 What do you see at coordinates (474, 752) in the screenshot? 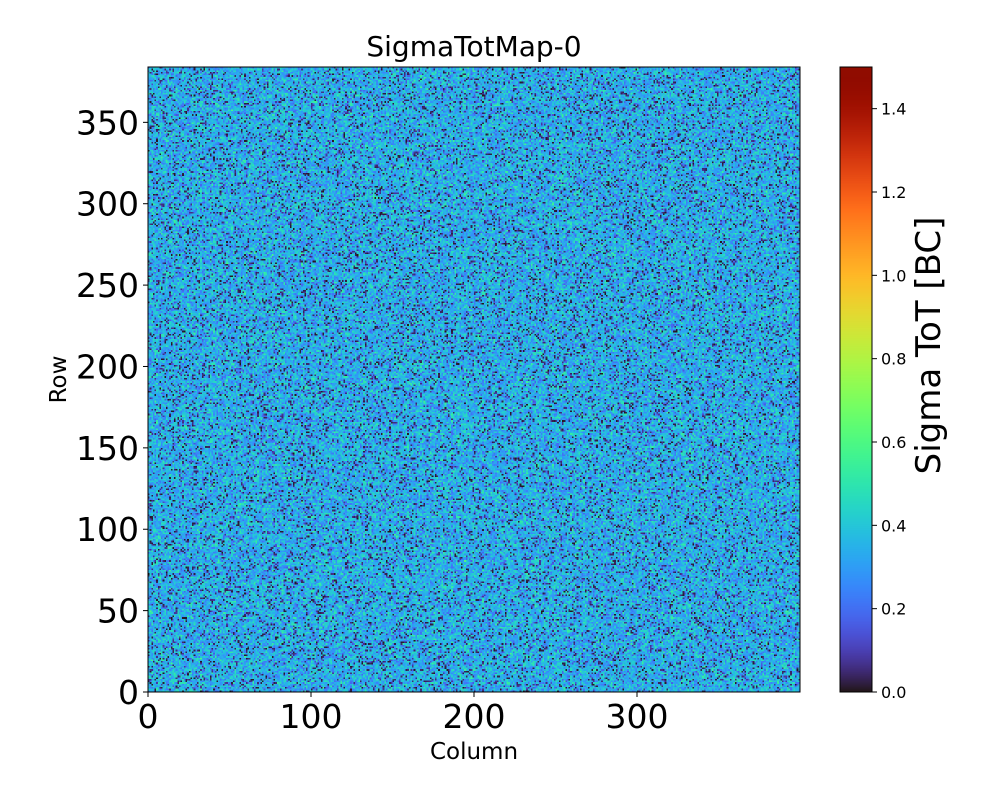
I see `x-axis-label: Column` at bounding box center [474, 752].